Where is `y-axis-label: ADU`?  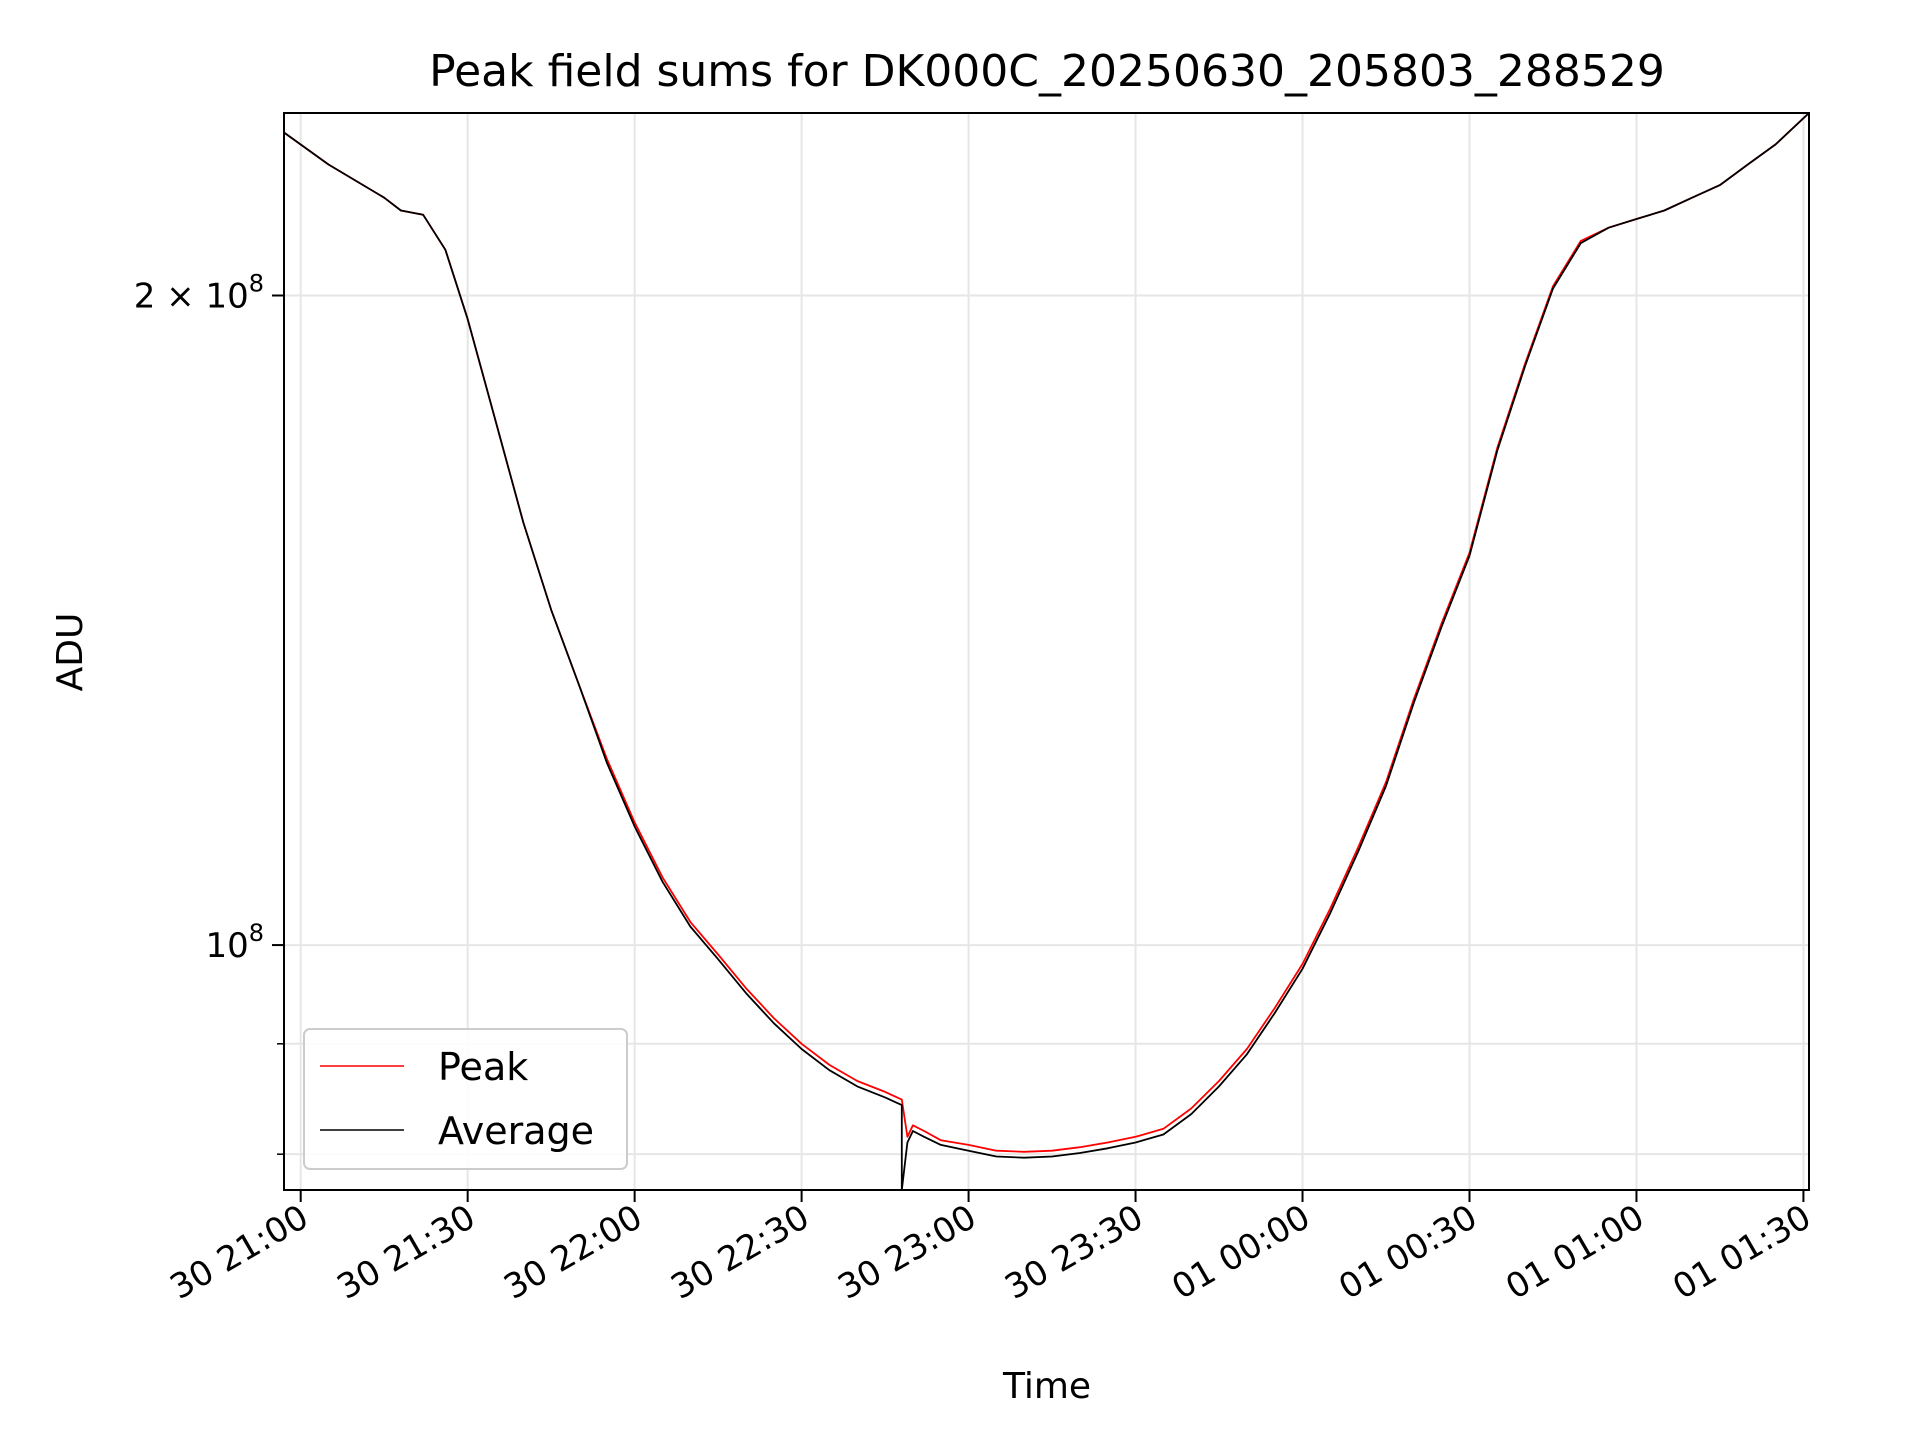
y-axis-label: ADU is located at coordinates (70, 652).